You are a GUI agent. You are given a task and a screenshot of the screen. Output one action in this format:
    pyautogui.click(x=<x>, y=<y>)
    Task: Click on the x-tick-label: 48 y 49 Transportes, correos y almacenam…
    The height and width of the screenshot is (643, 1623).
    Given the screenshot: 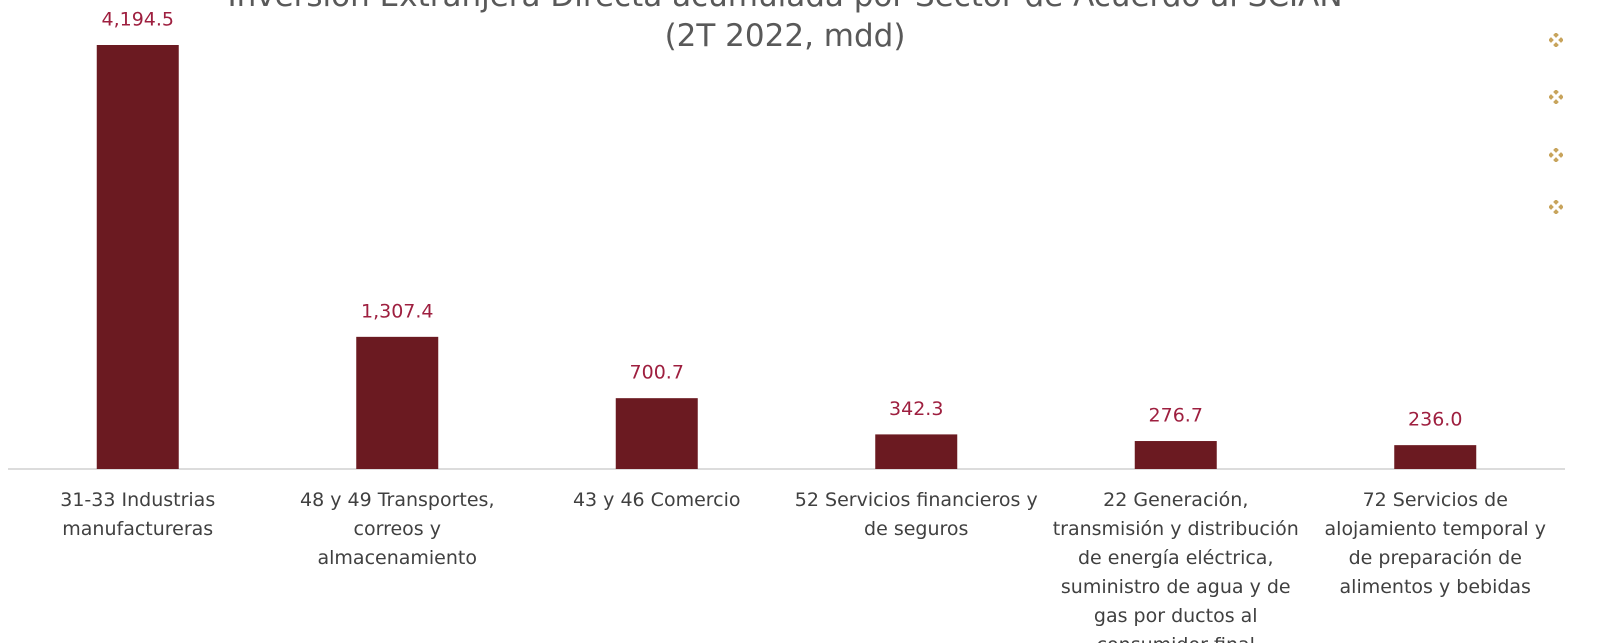 What is the action you would take?
    pyautogui.click(x=397, y=529)
    